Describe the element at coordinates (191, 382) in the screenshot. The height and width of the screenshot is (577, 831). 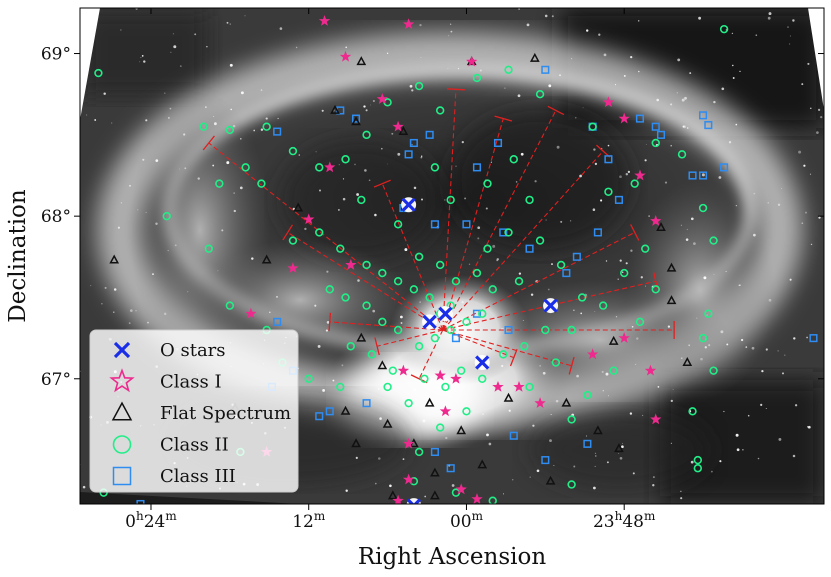
I see `legend-label: Class I` at that location.